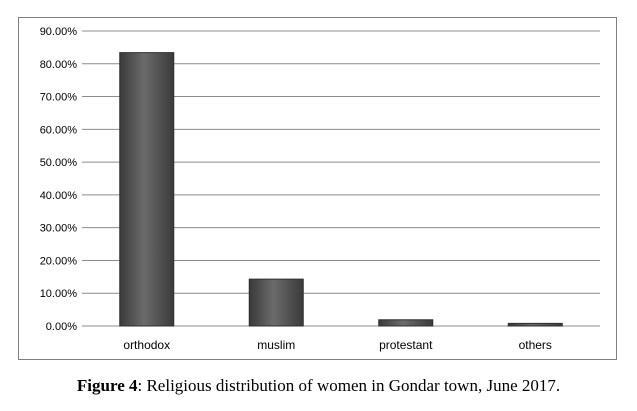  What do you see at coordinates (59, 163) in the screenshot?
I see `y-tick-label: 50.00%` at bounding box center [59, 163].